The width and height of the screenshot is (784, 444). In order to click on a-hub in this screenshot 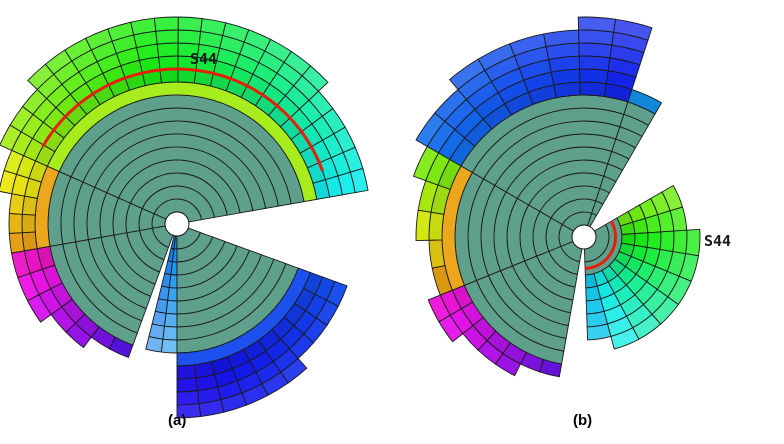, I will do `click(177, 224)`.